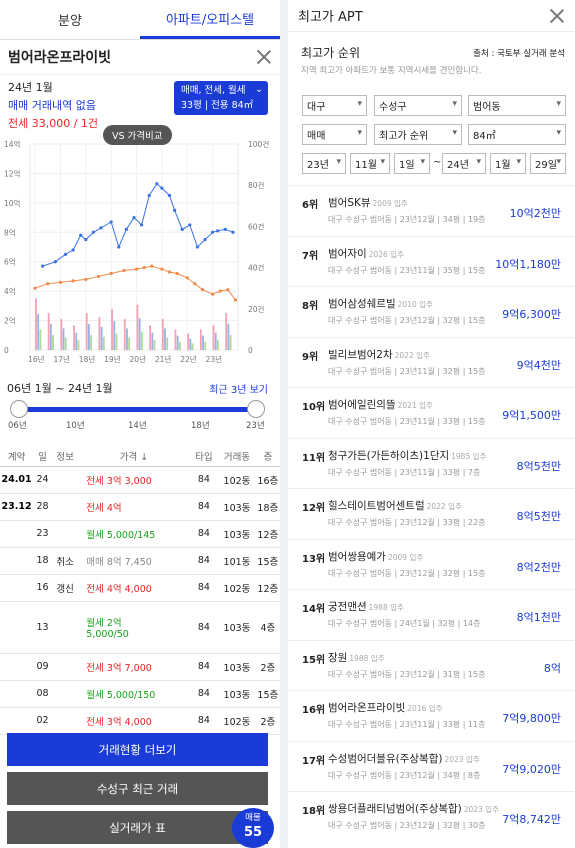  I want to click on rank-price: 7억9,020만, so click(531, 769).